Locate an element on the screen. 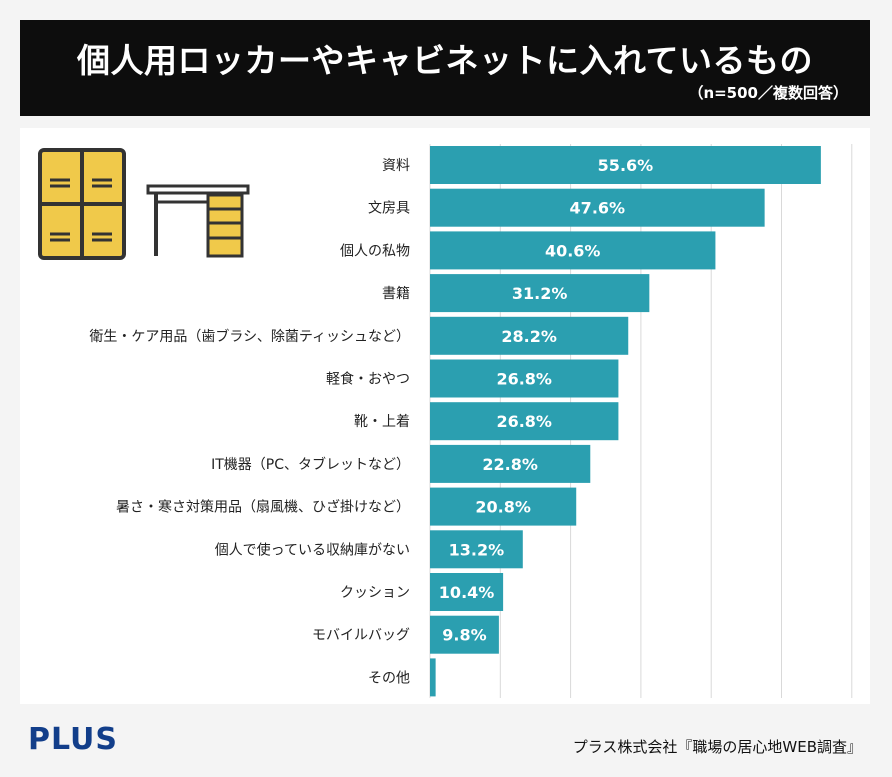 Image resolution: width=892 pixels, height=777 pixels. category-label-0: 資料 is located at coordinates (396, 166).